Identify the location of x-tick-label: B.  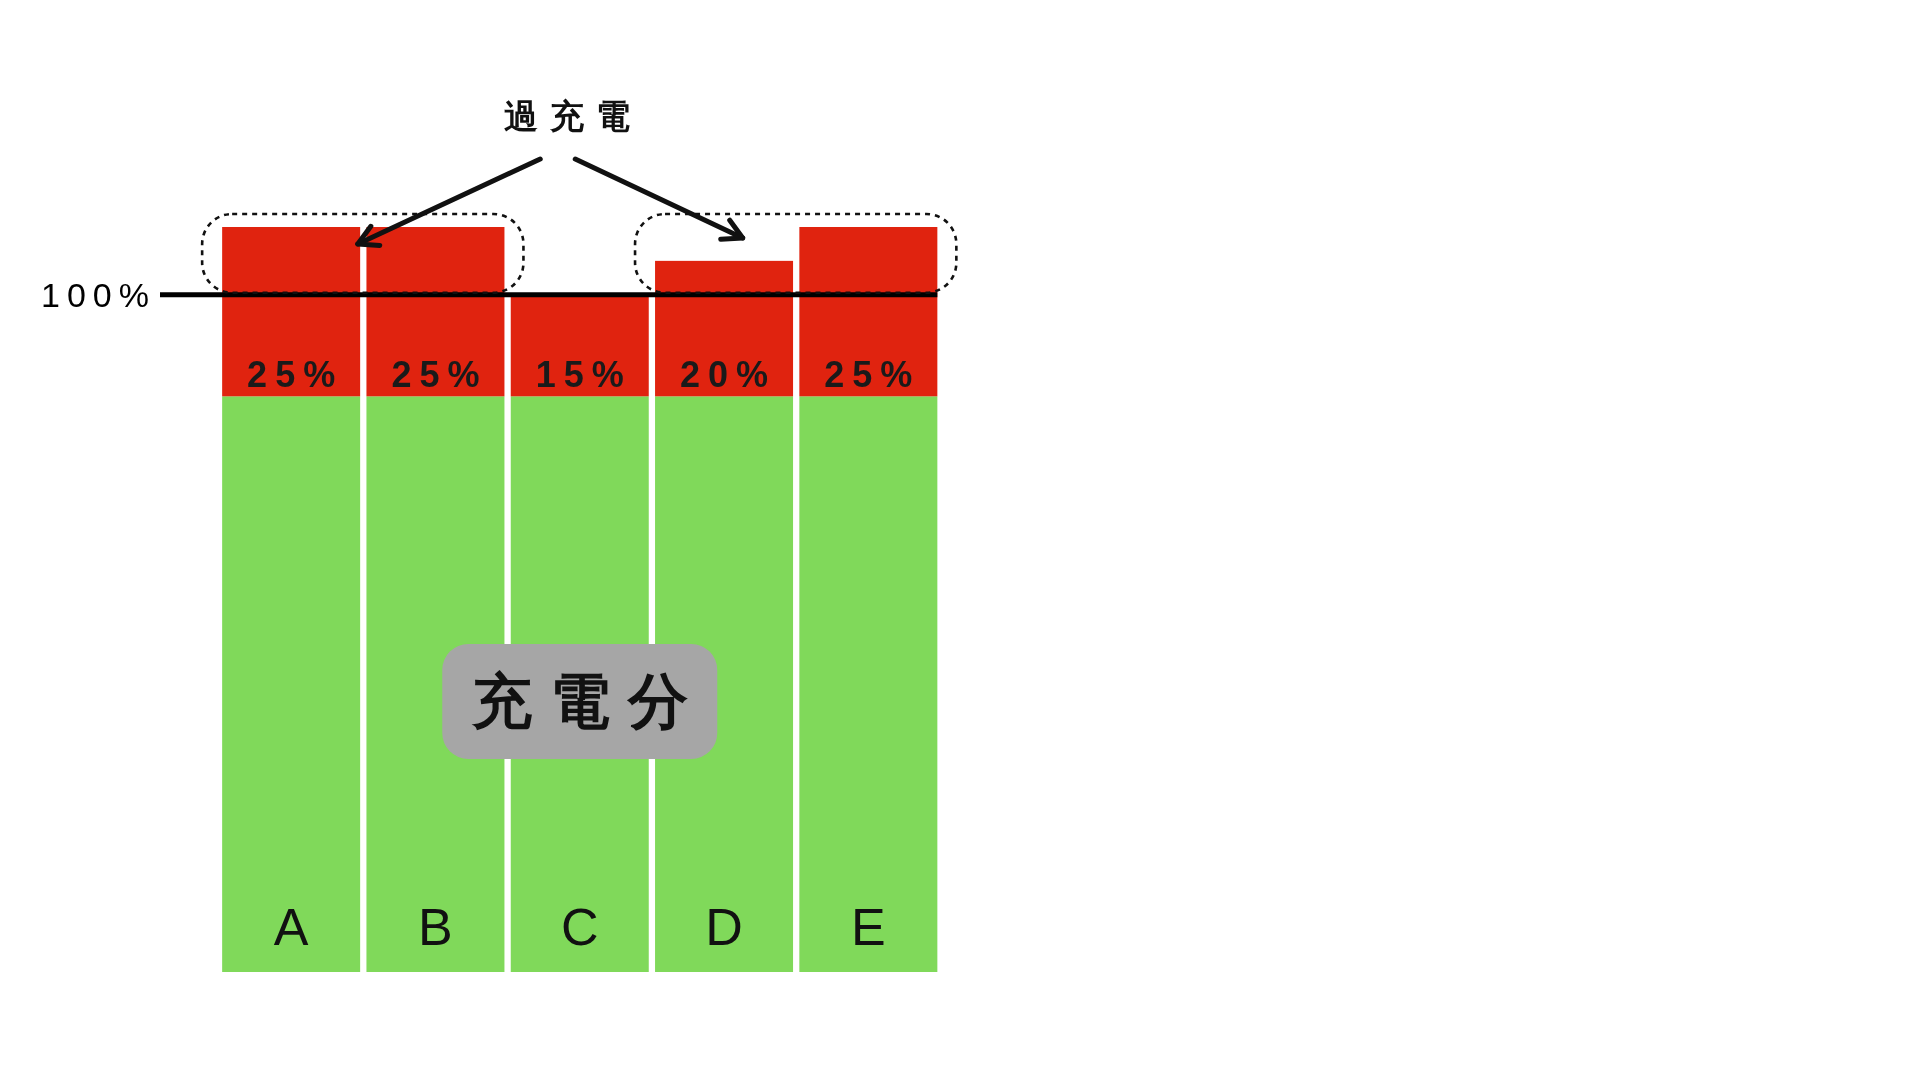
(435, 927).